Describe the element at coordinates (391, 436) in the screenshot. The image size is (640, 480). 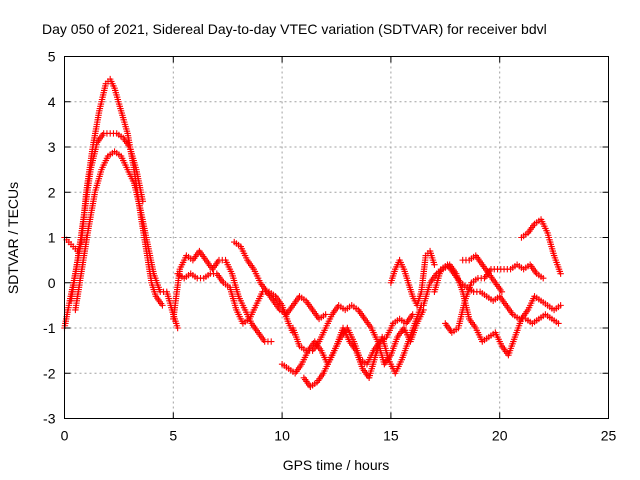
I see `x-tick-label: 15` at that location.